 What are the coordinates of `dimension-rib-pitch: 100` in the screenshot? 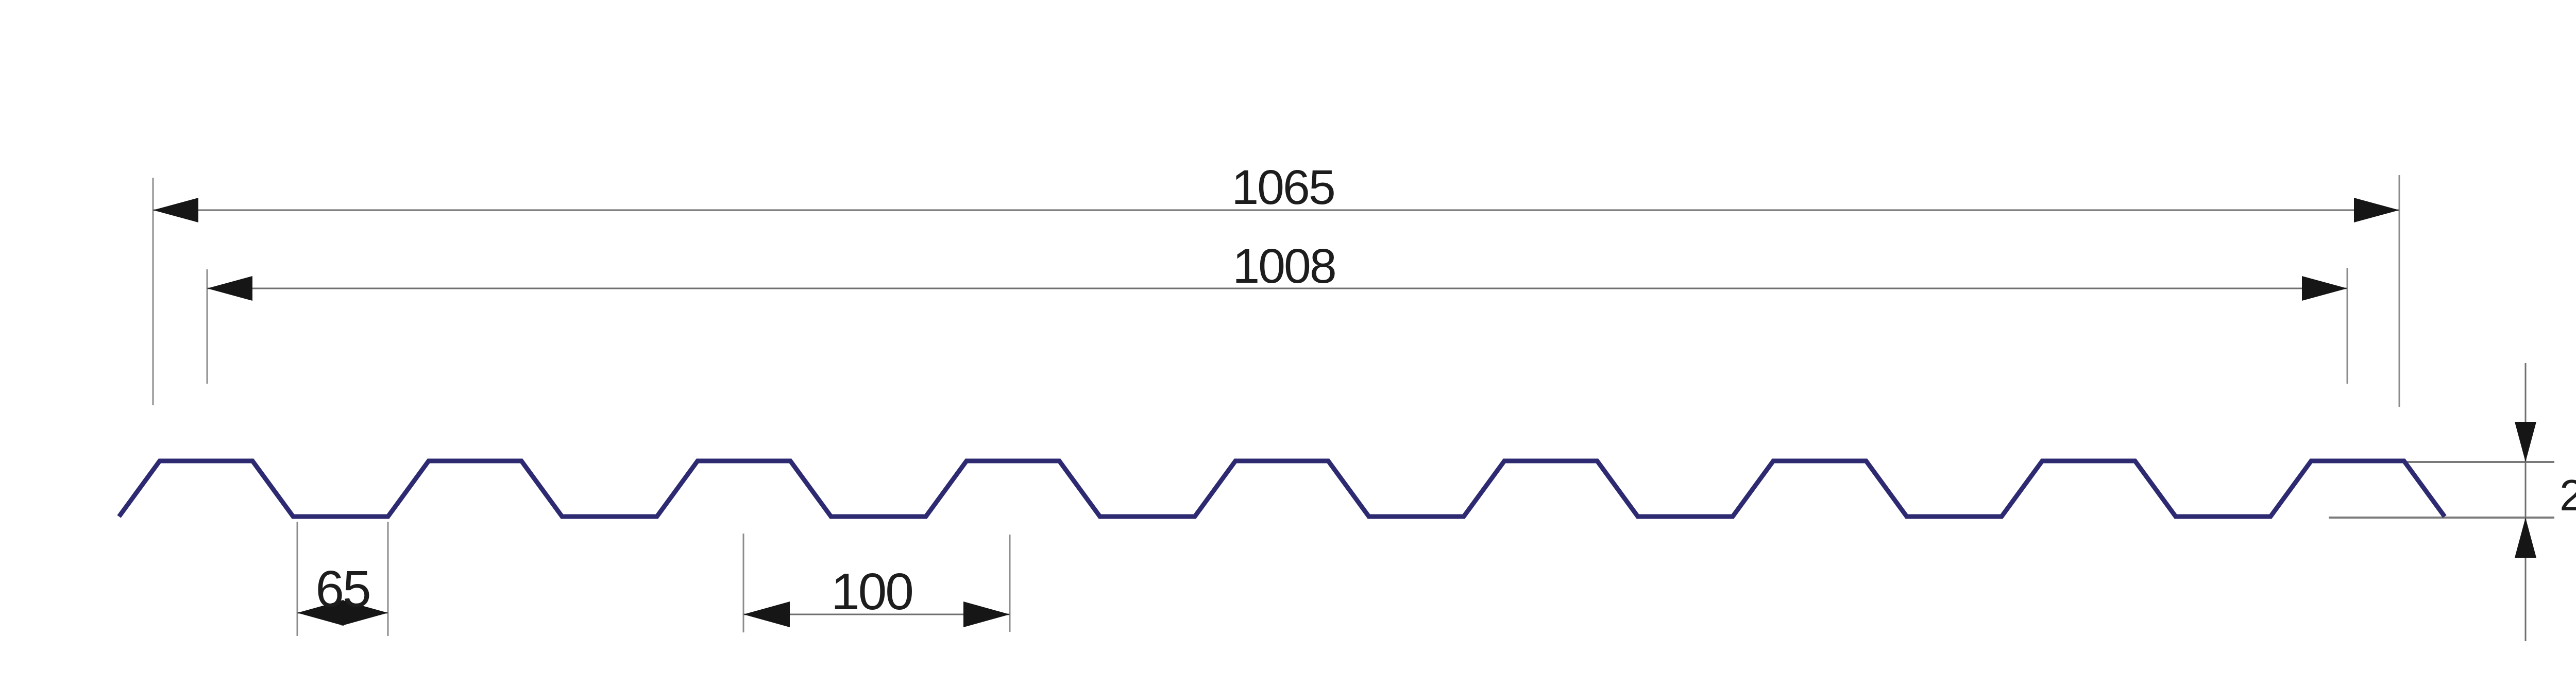 It's located at (876, 583).